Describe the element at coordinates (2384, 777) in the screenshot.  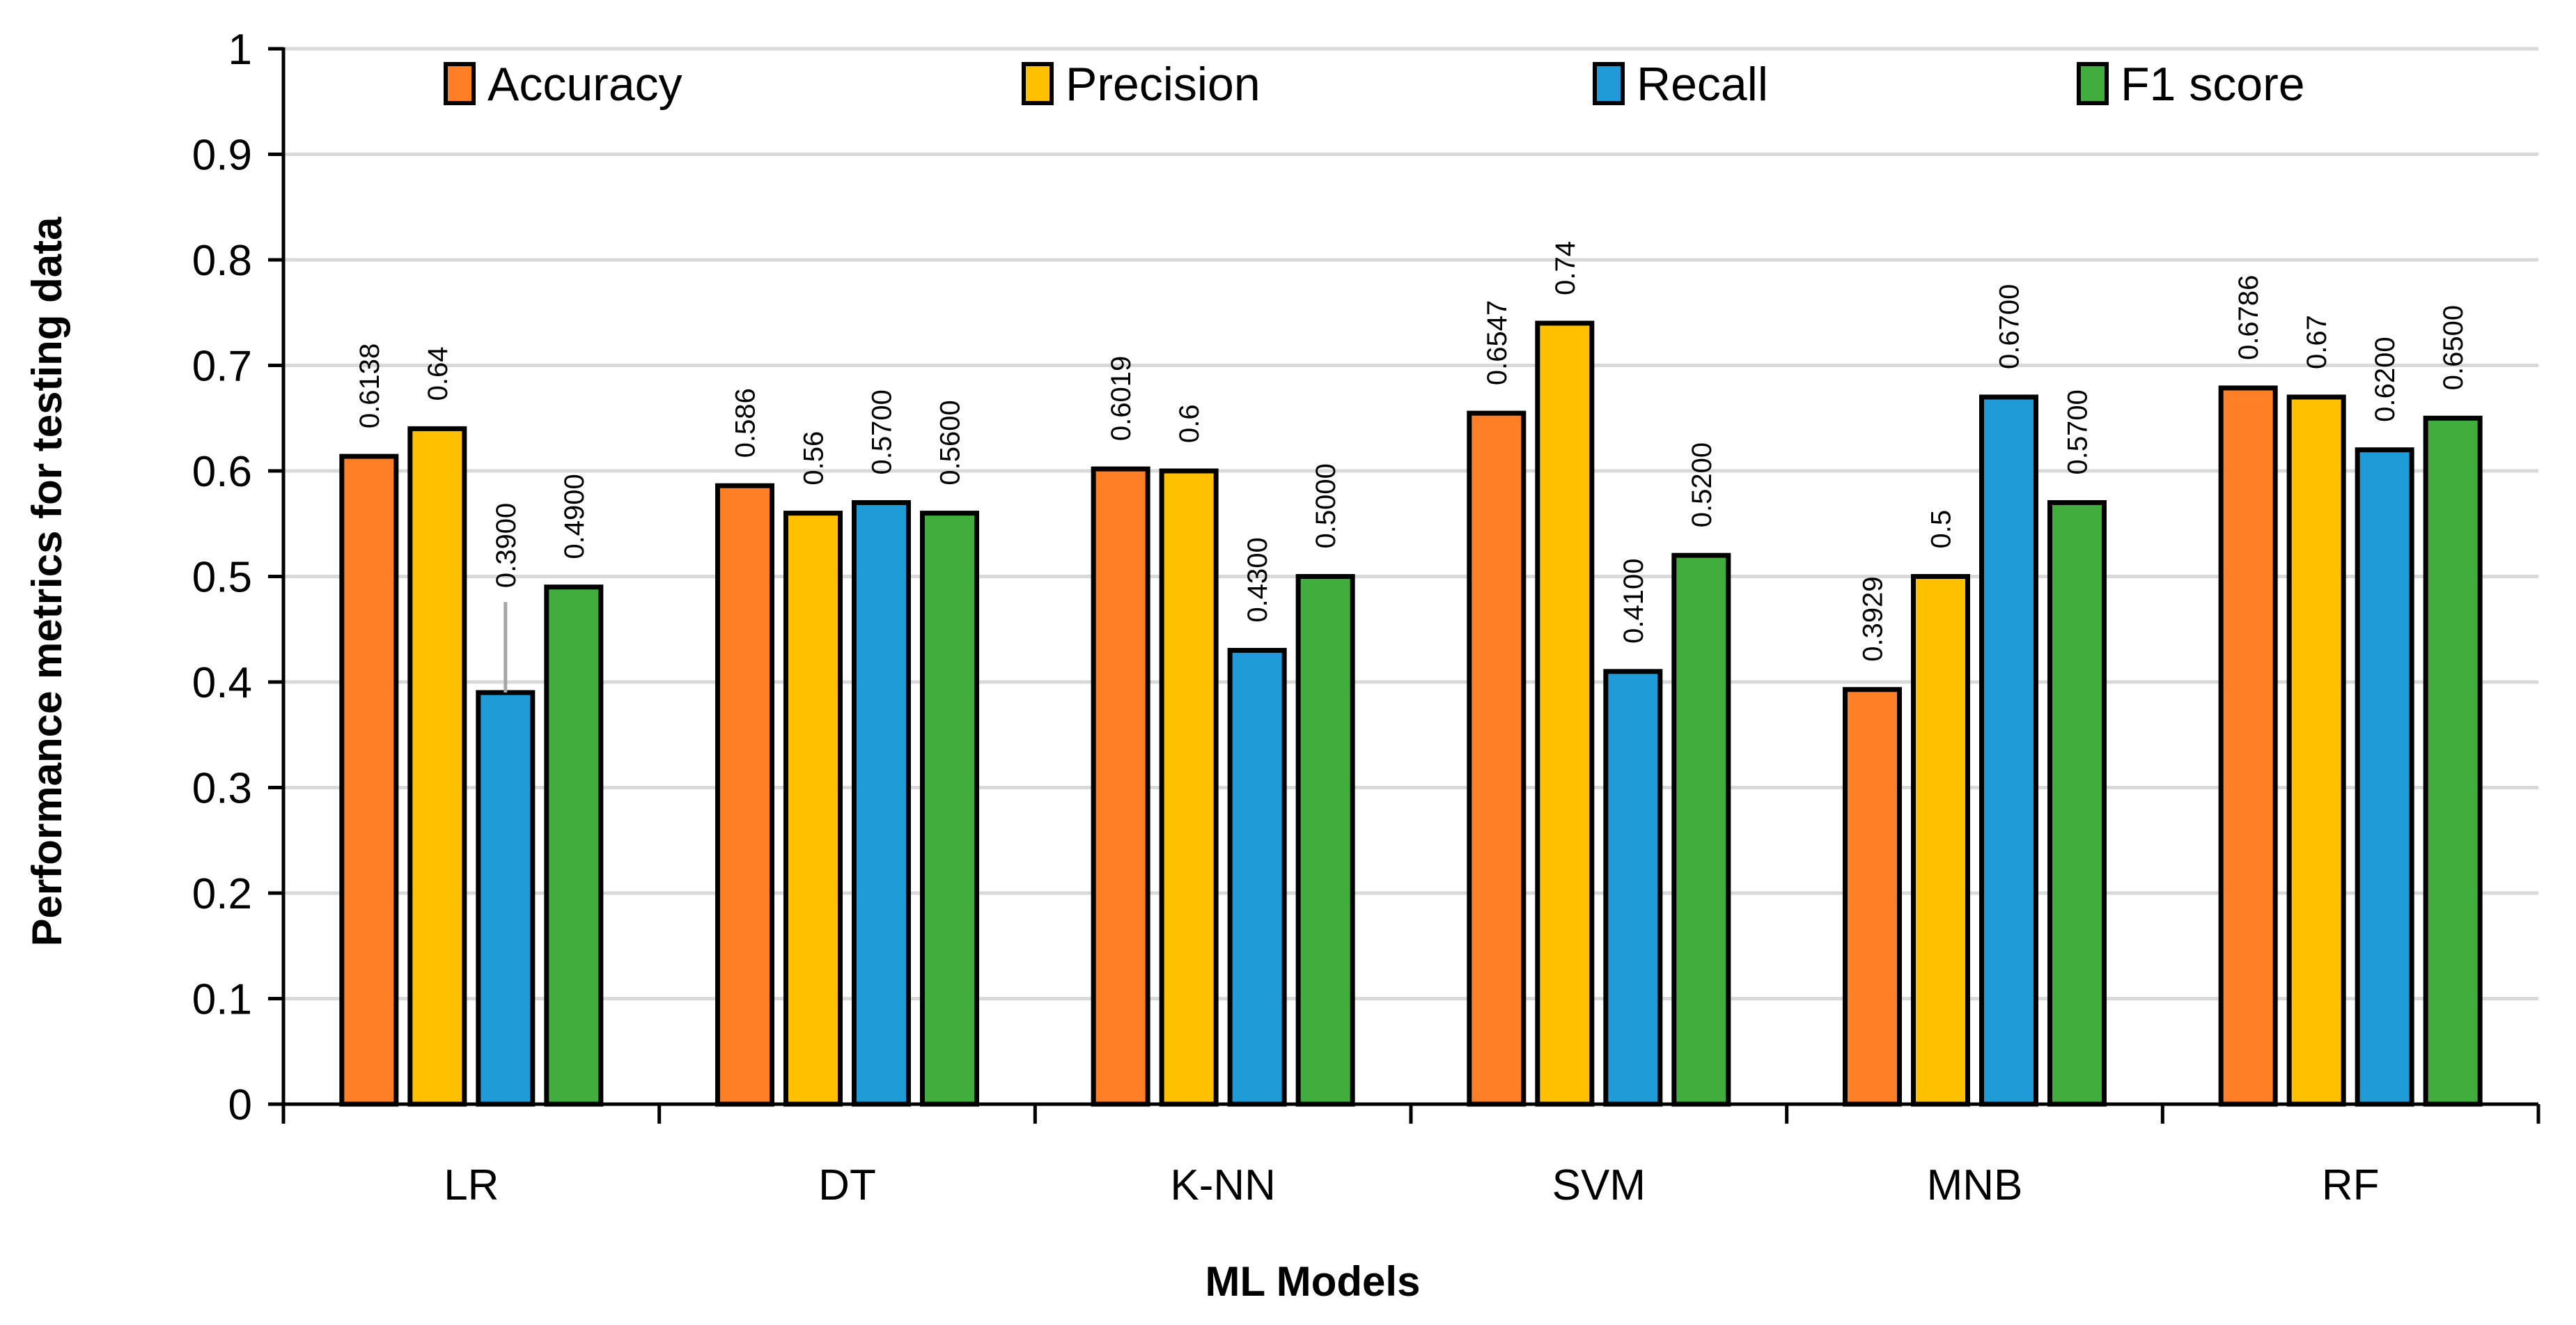
I see `bar-recall-rf` at that location.